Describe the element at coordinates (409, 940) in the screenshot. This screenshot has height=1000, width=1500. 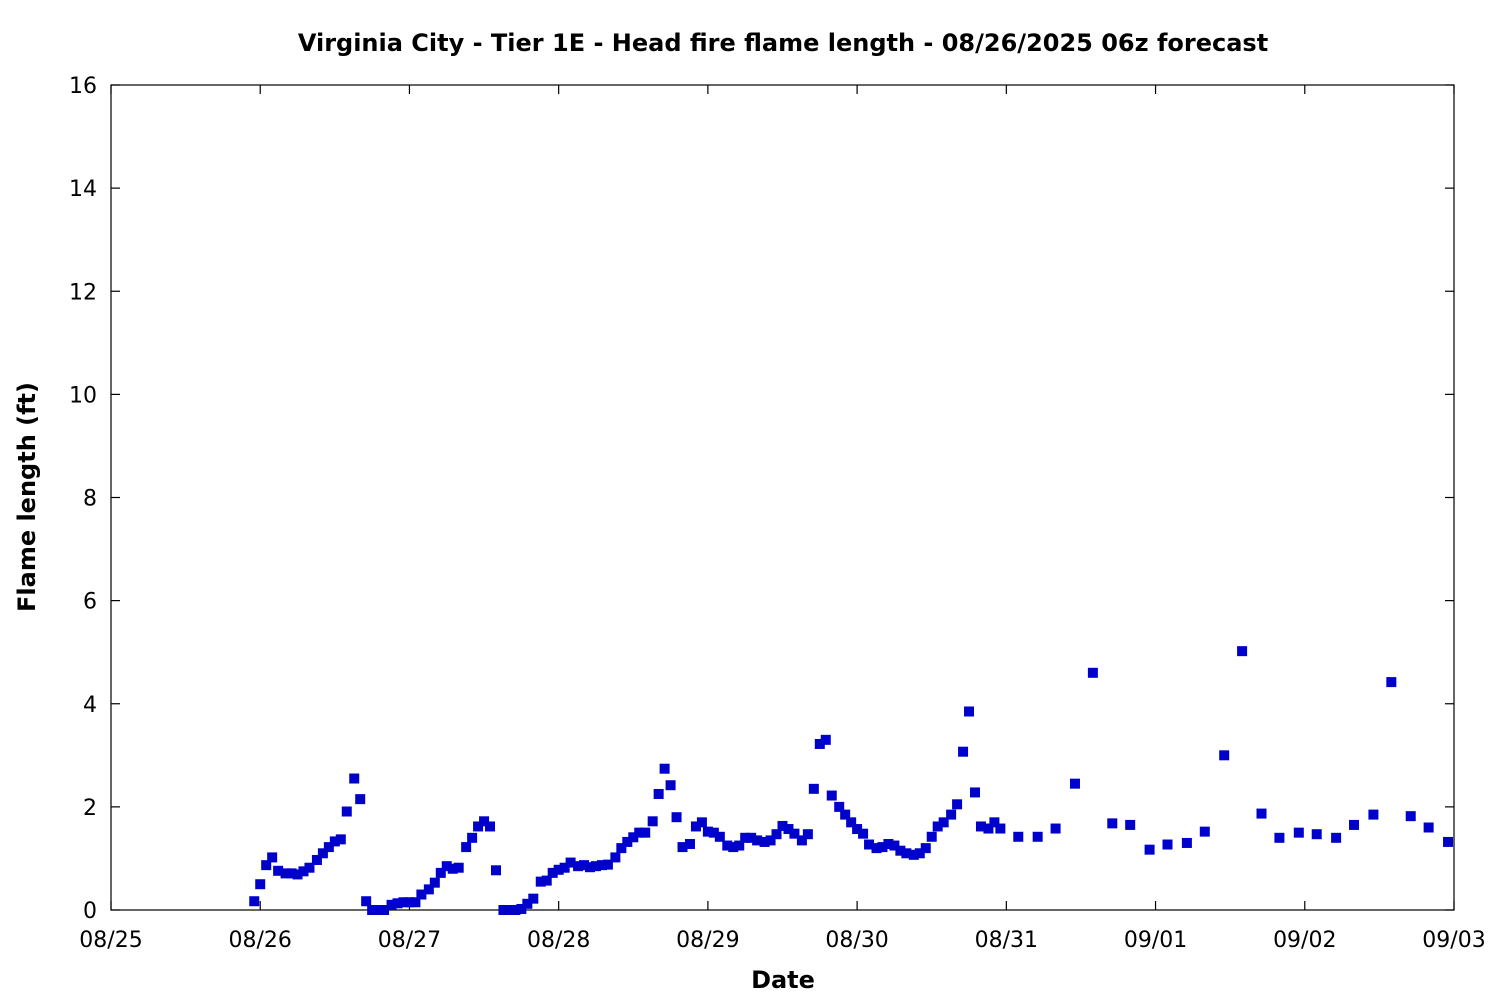
I see `x-tick-label: 08/27` at that location.